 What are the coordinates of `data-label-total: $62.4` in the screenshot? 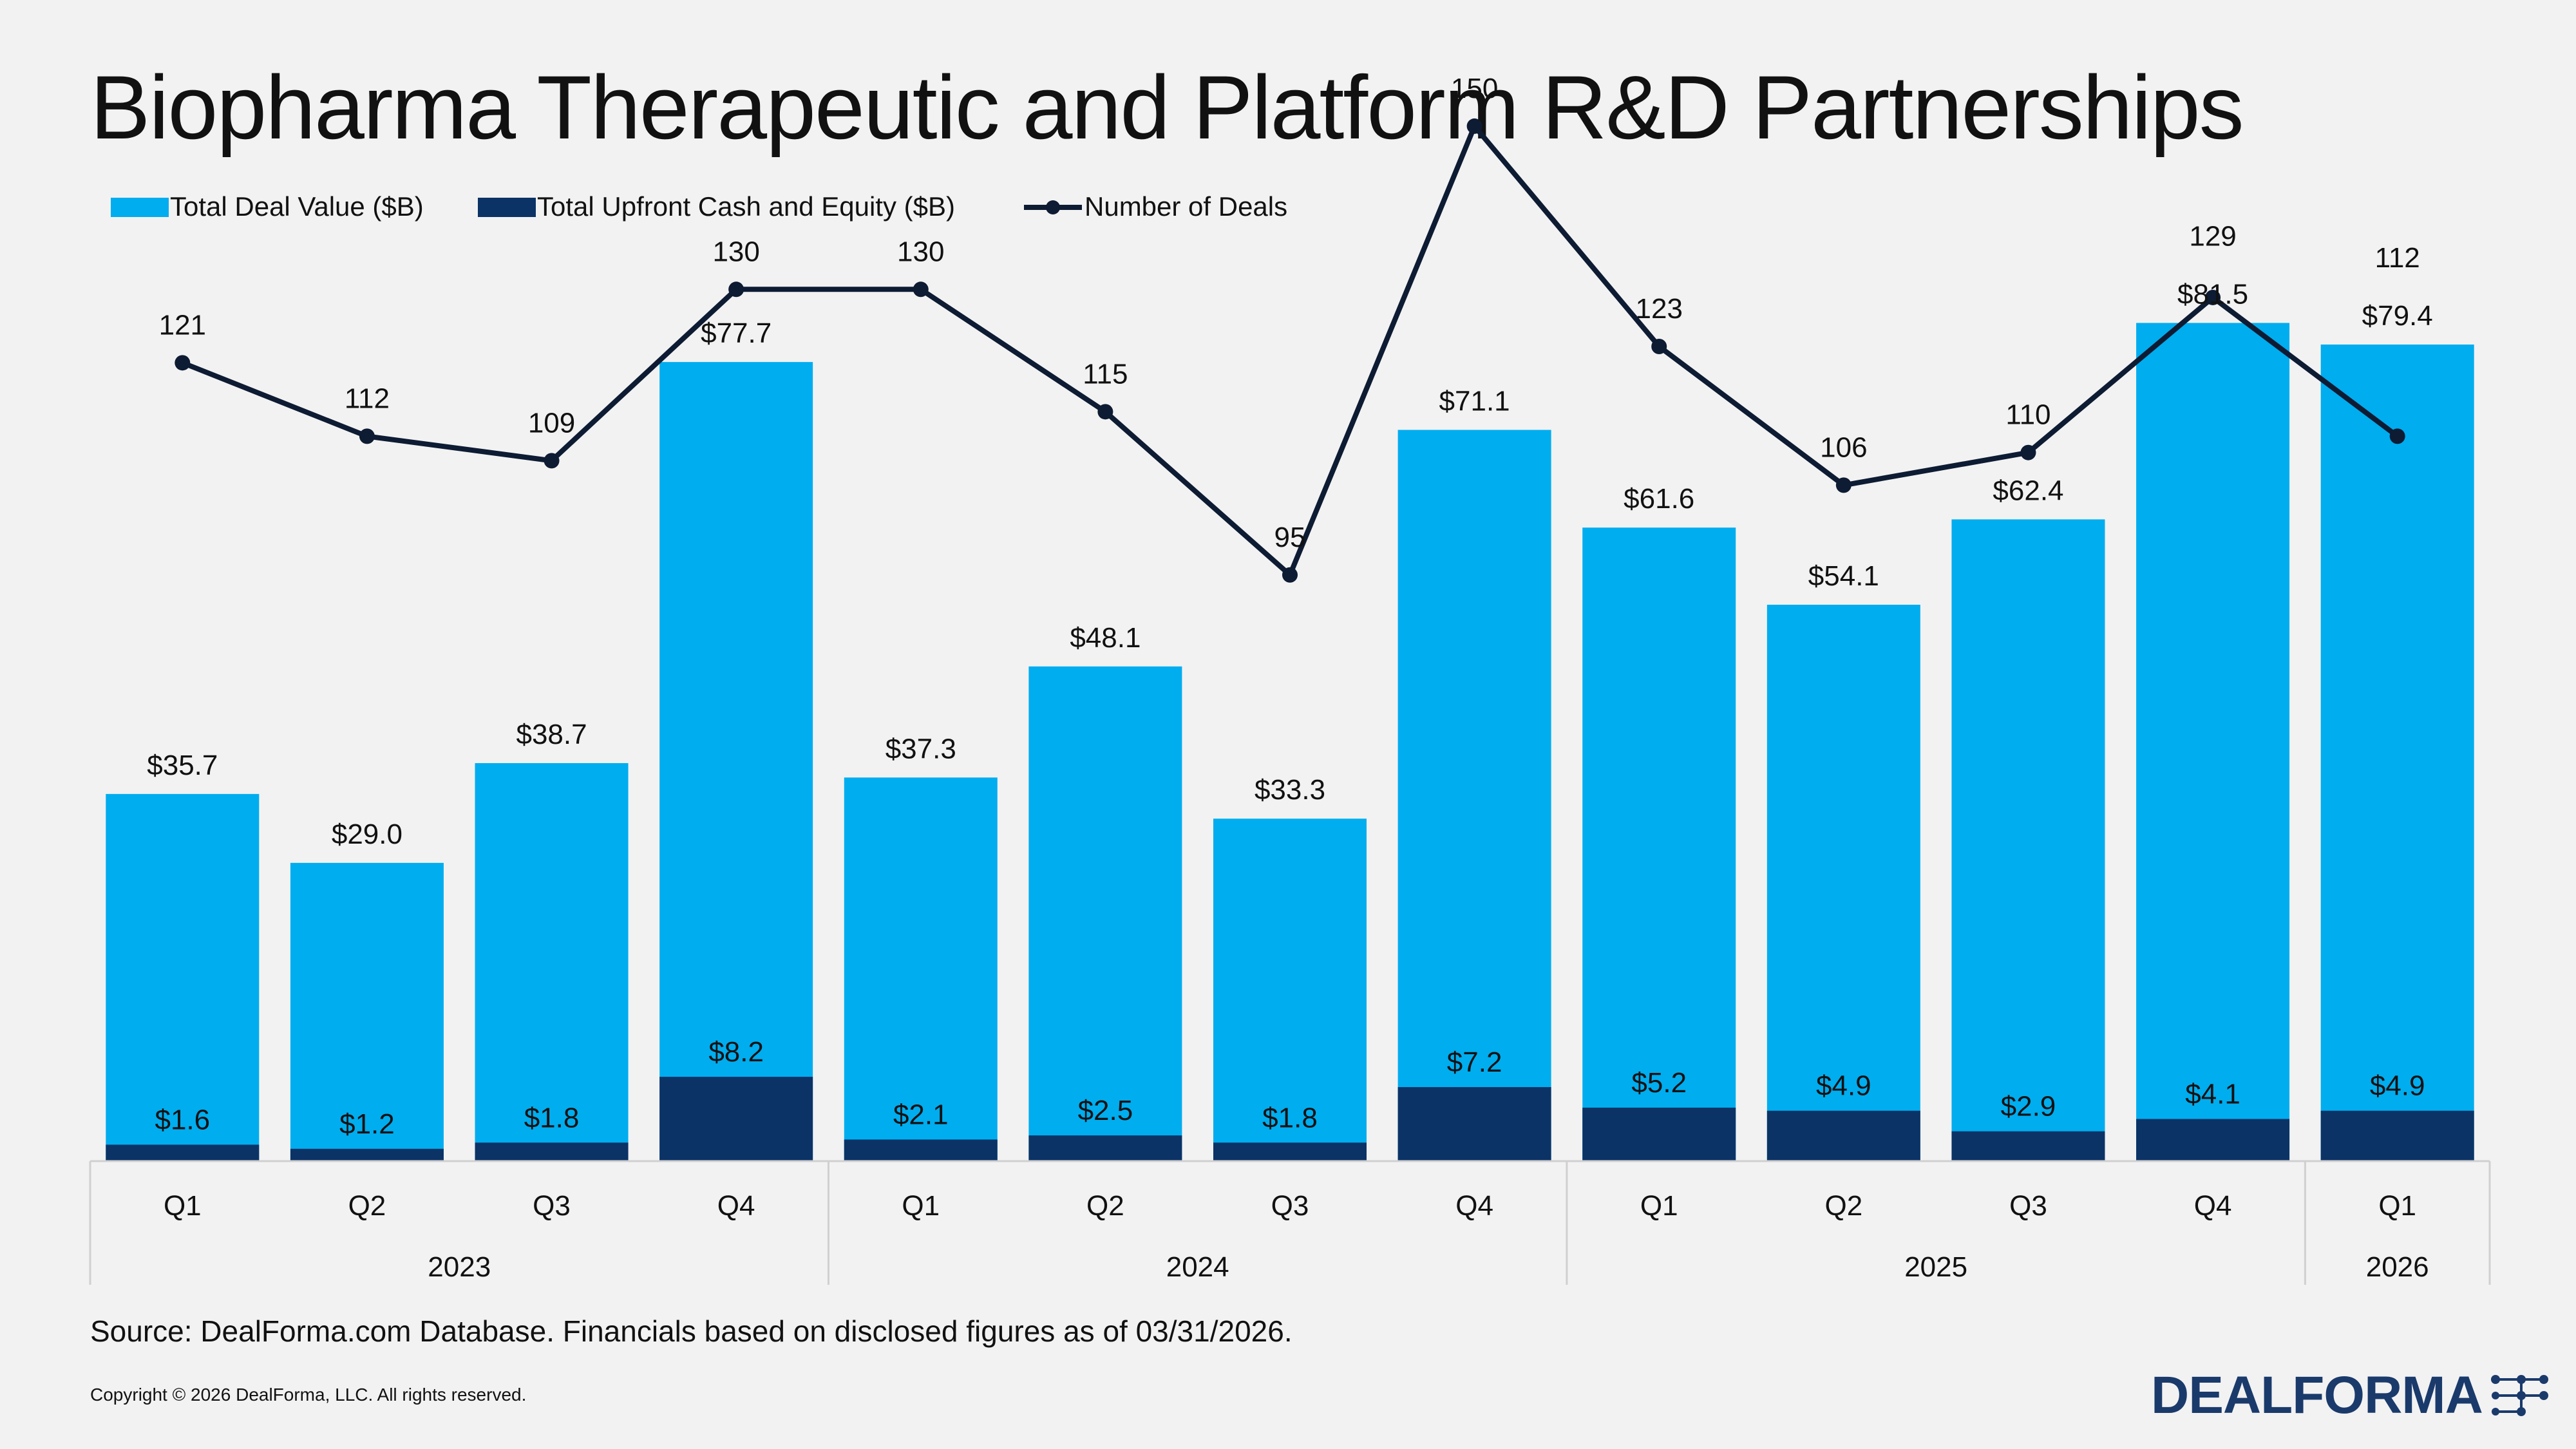 It's located at (2028, 491).